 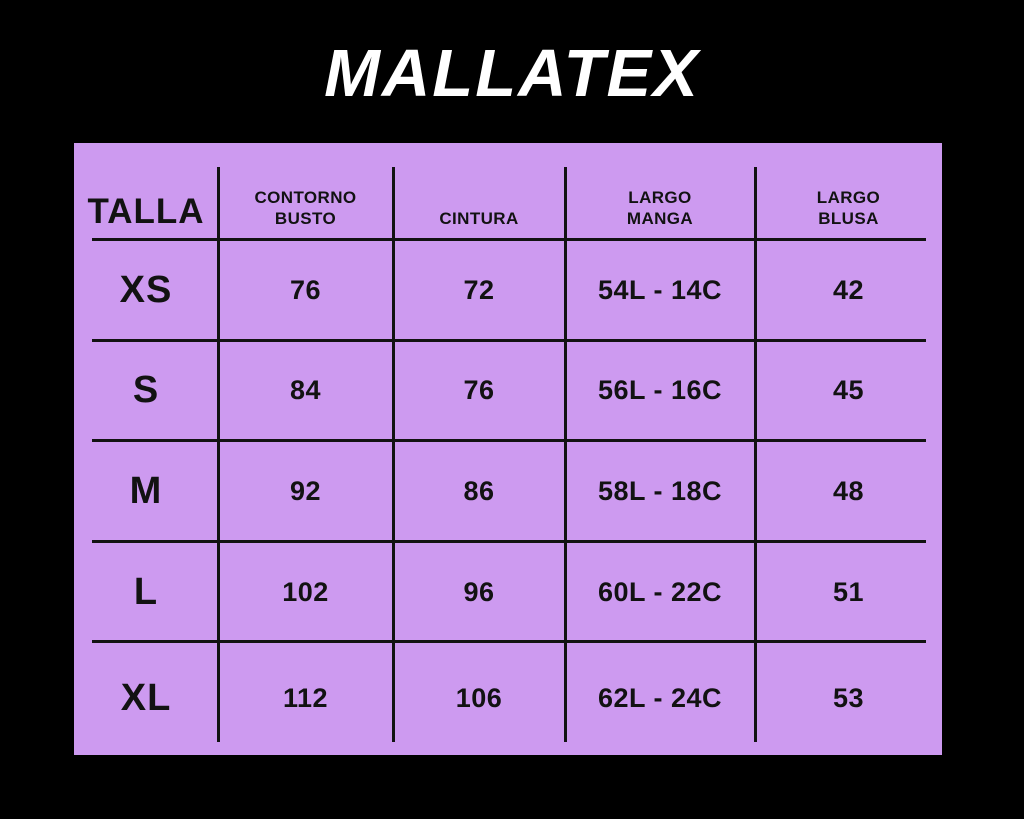 What do you see at coordinates (305, 490) in the screenshot?
I see `value-cell: 92` at bounding box center [305, 490].